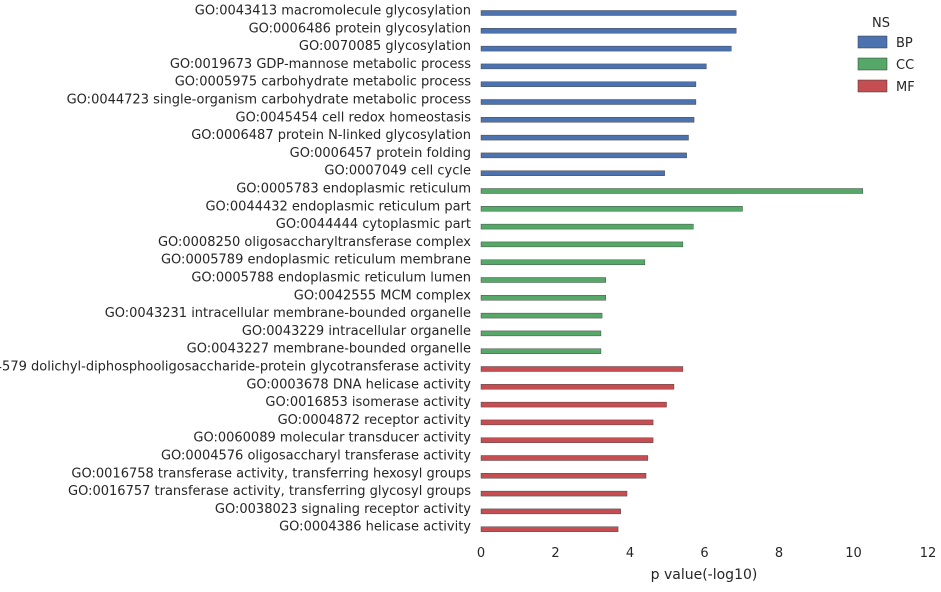 The image size is (941, 592). Describe the element at coordinates (380, 153) in the screenshot. I see `category-label: GO:0006457 protein folding` at that location.